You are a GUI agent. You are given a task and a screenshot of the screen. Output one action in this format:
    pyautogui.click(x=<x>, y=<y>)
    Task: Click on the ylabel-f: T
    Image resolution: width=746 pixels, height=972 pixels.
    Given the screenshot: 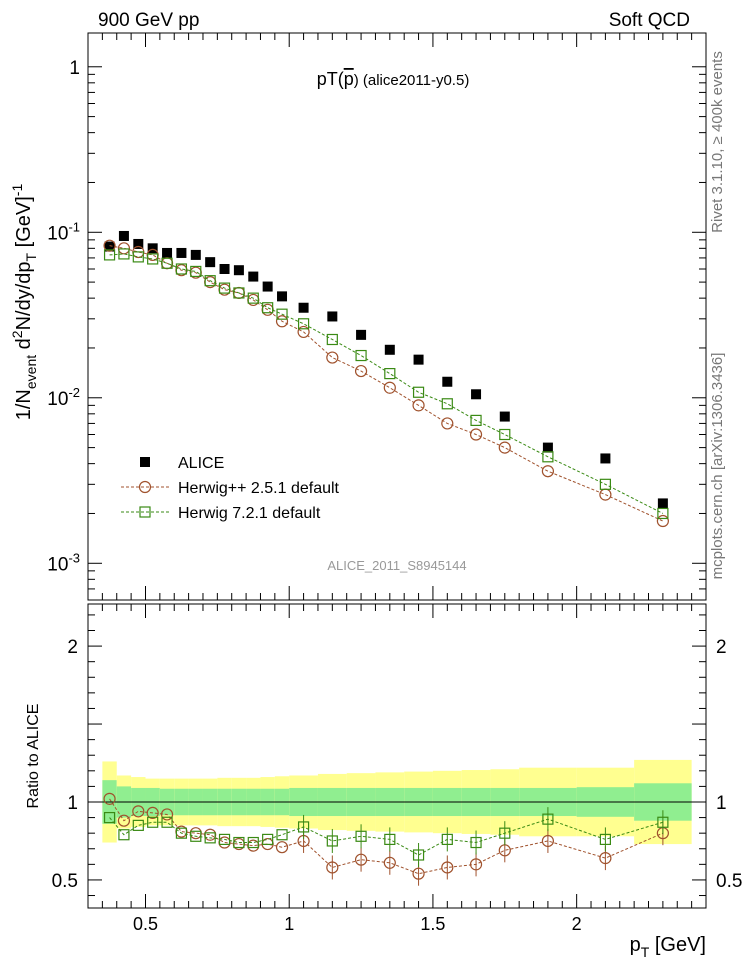 What is the action you would take?
    pyautogui.click(x=31, y=256)
    